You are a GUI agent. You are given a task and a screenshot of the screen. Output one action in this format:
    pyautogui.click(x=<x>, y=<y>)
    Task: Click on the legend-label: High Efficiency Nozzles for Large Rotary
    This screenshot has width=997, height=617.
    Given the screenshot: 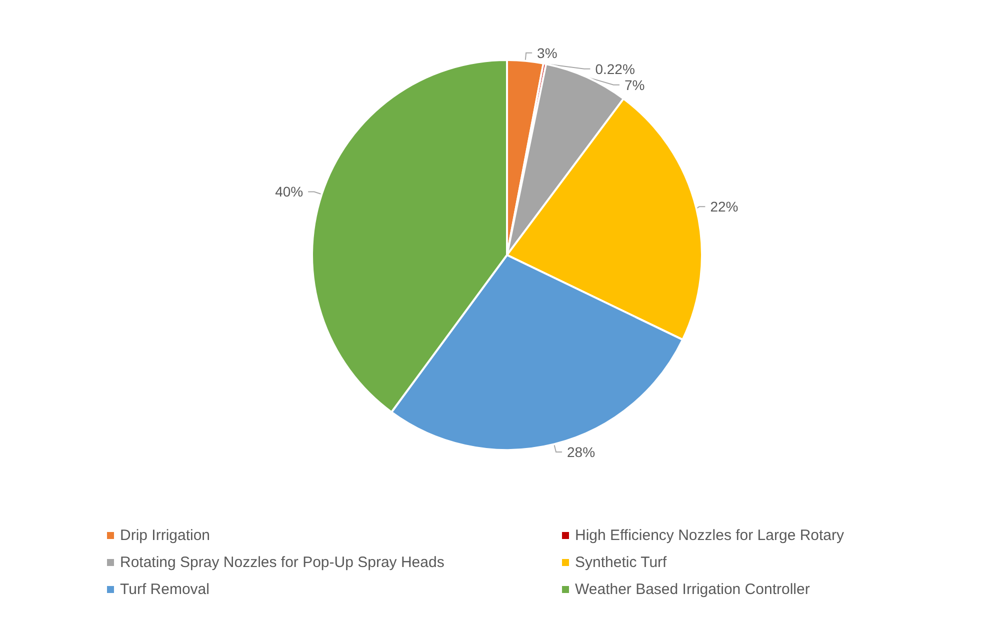 What is the action you would take?
    pyautogui.click(x=710, y=535)
    